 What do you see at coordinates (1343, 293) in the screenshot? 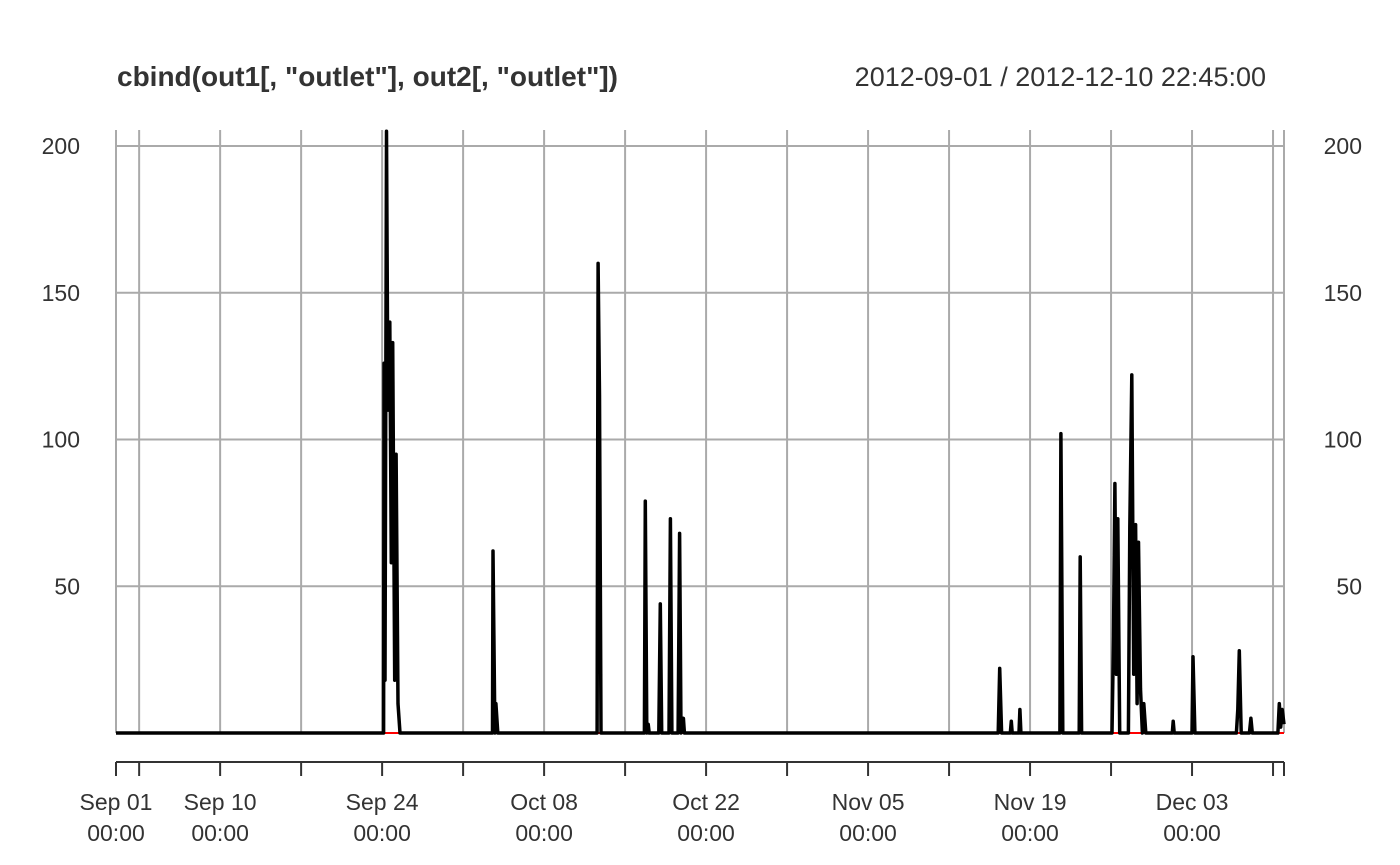
I see `y-tick-label-right: 150` at bounding box center [1343, 293].